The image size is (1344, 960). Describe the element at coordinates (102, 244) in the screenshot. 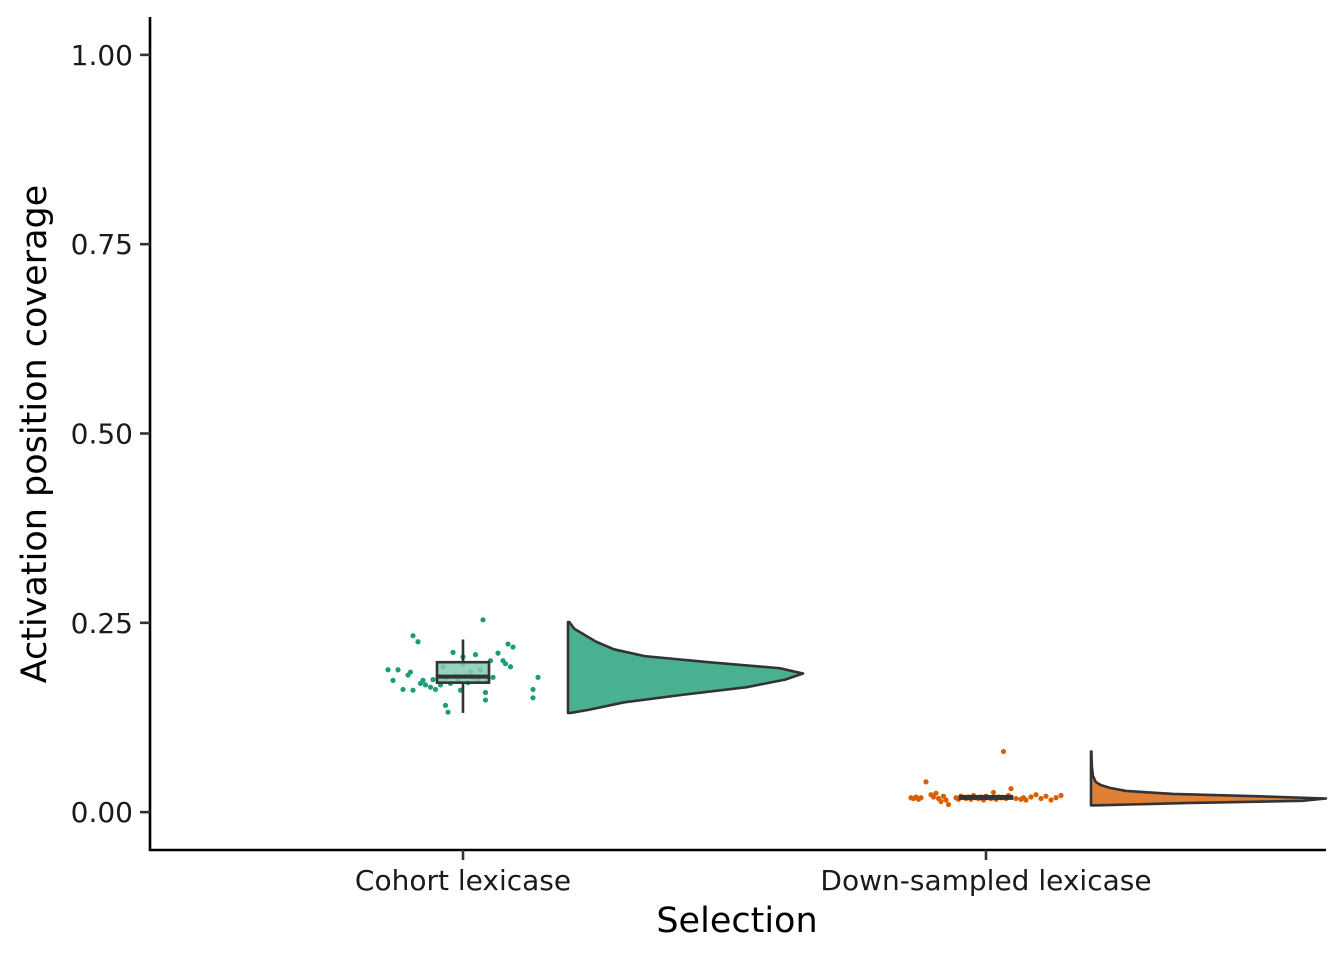

I see `y-tick-label: 0.75` at that location.